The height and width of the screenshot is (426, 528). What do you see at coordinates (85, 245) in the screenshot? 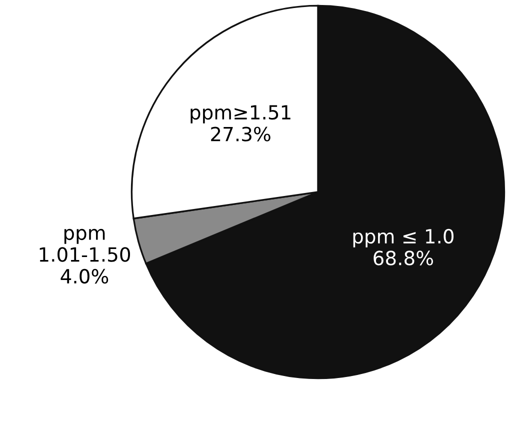
I see `slice-label: ppm 1.01-1.50` at bounding box center [85, 245].